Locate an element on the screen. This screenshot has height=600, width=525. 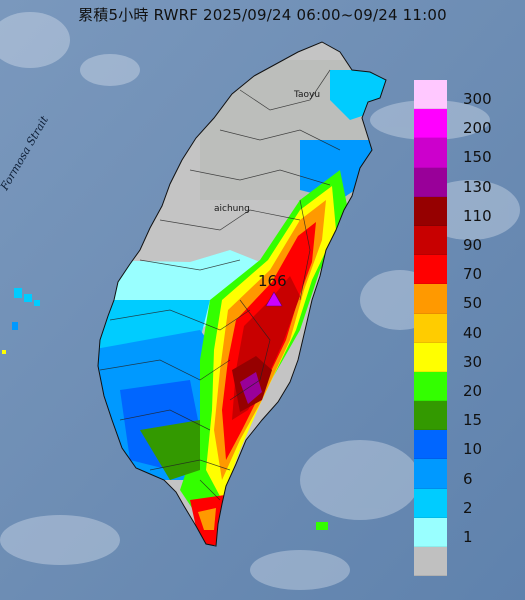
legend-label: 30 is located at coordinates (473, 361).